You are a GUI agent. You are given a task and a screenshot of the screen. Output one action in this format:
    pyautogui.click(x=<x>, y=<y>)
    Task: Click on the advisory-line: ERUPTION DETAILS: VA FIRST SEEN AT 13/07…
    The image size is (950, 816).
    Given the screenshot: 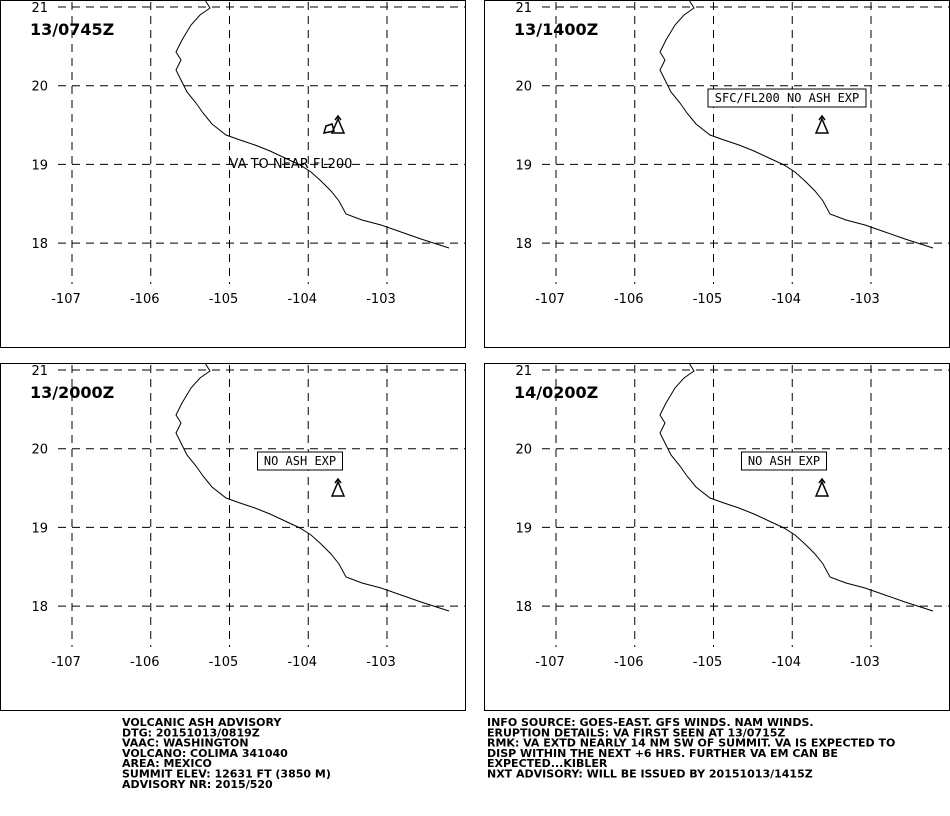 What is the action you would take?
    pyautogui.click(x=636, y=732)
    